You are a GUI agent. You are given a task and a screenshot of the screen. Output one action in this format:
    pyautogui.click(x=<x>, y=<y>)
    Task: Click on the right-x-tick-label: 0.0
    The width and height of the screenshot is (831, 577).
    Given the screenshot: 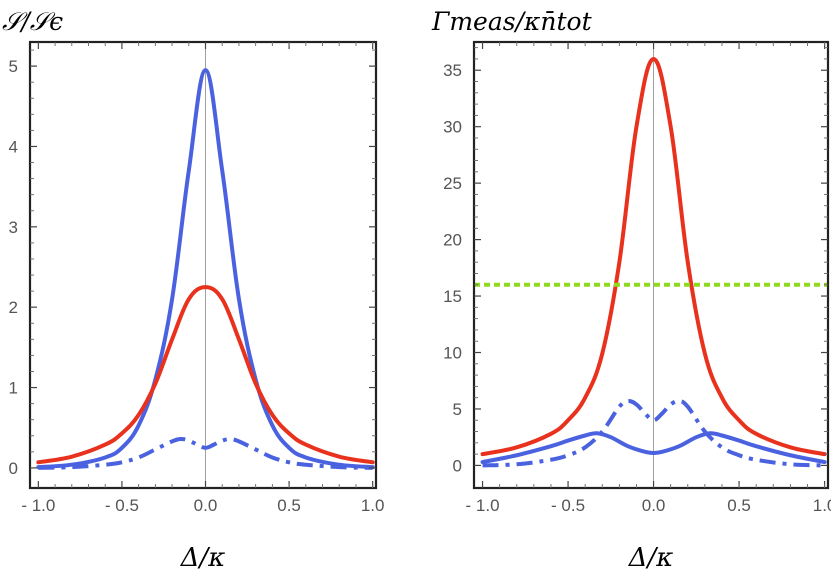 What is the action you would take?
    pyautogui.click(x=654, y=505)
    